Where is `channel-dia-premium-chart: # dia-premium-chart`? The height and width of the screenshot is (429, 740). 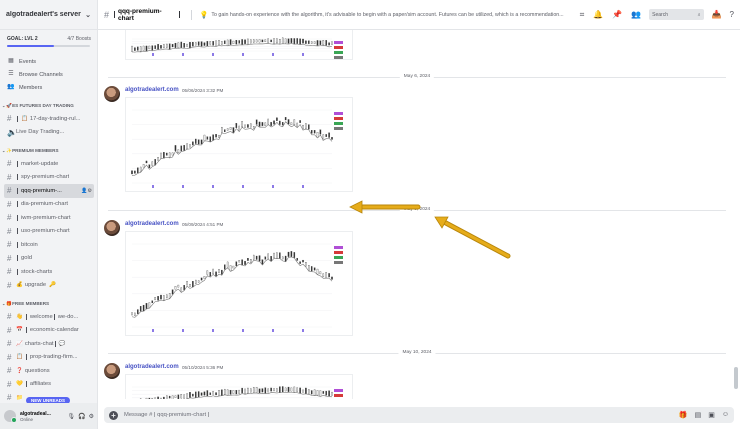 channel-dia-premium-chart: # dia-premium-chart is located at coordinates (49, 205).